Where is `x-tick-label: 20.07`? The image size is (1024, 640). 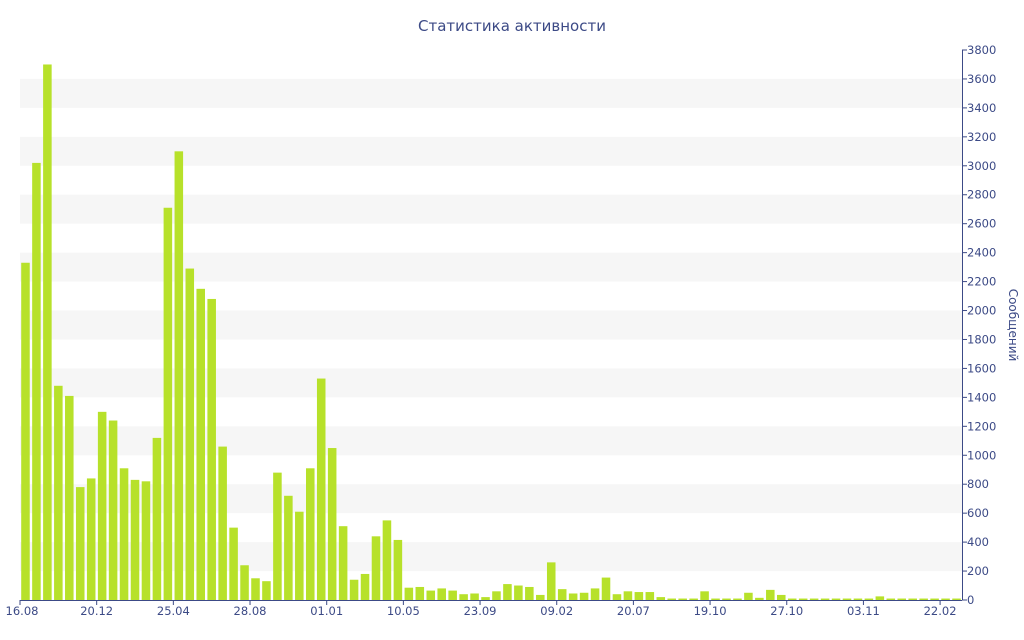 x-tick-label: 20.07 is located at coordinates (633, 611).